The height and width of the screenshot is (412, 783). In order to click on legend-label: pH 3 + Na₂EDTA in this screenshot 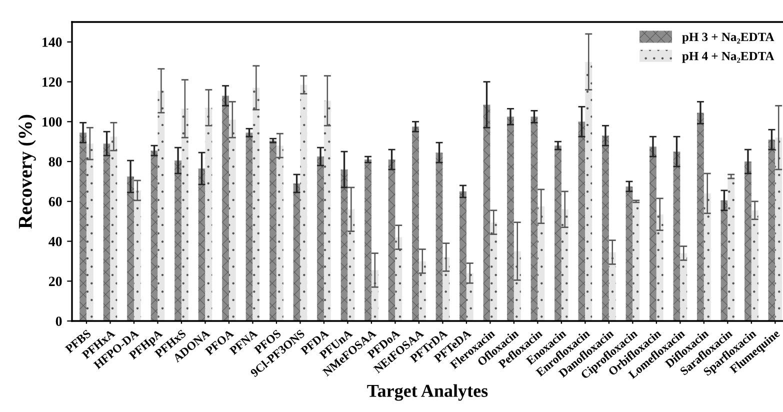, I will do `click(728, 38)`.